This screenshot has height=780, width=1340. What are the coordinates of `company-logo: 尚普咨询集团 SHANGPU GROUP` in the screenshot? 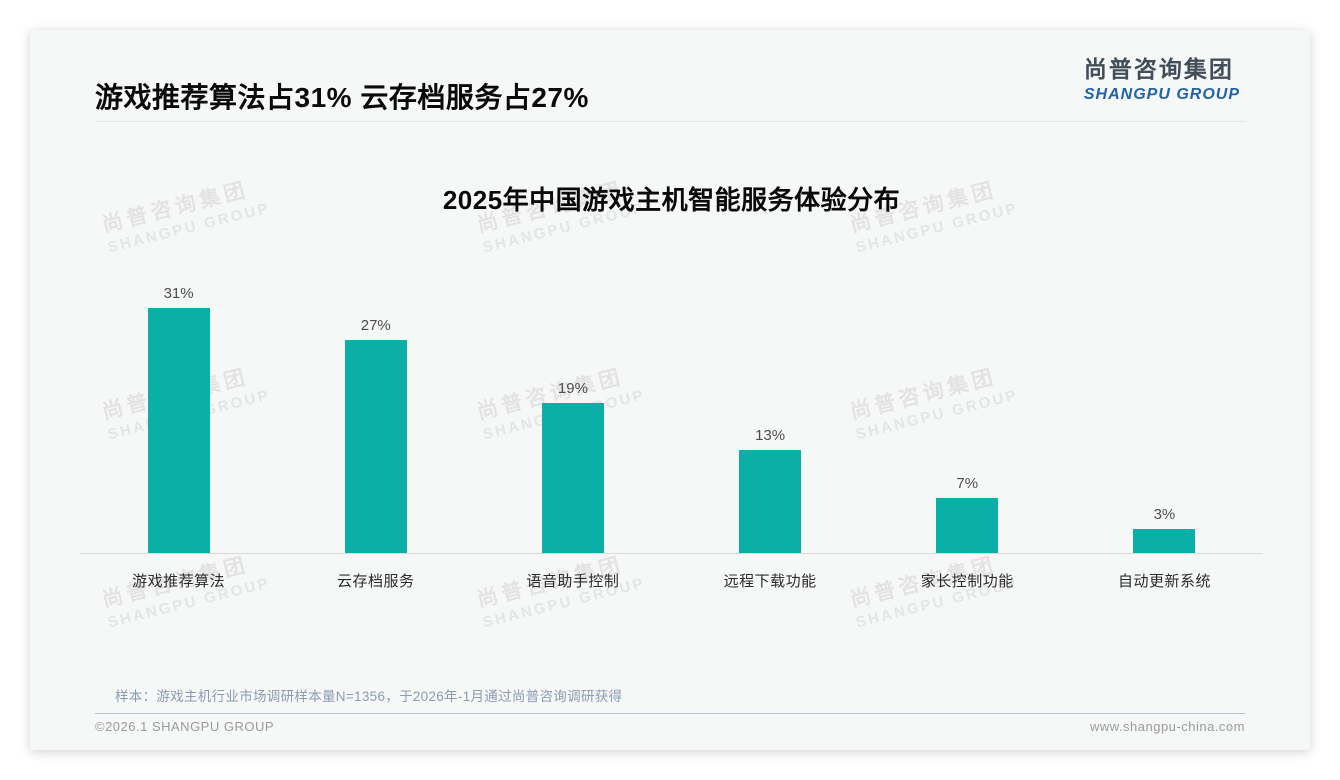 It's located at (1162, 77).